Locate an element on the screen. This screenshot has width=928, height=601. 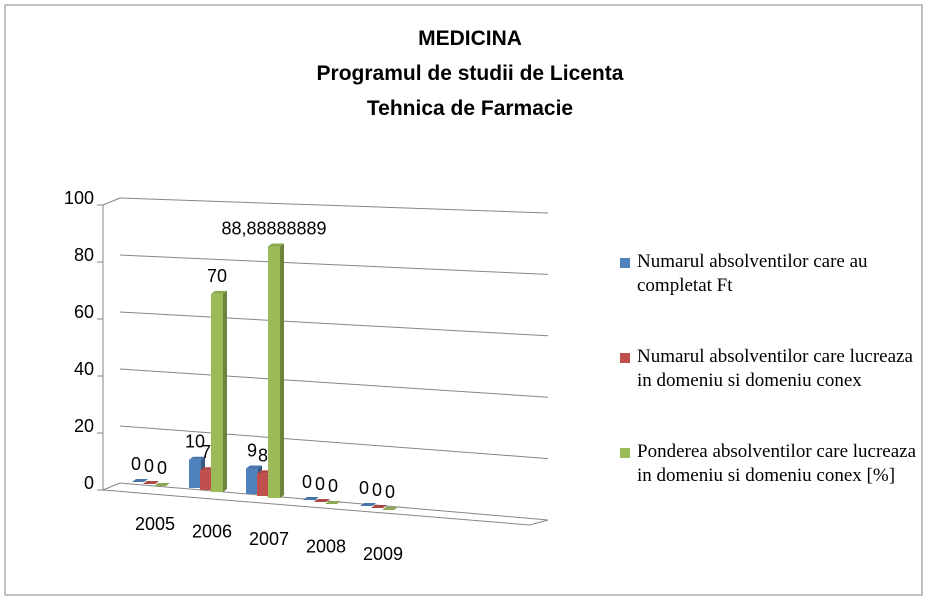
y-tick-label: 100 is located at coordinates (79, 198).